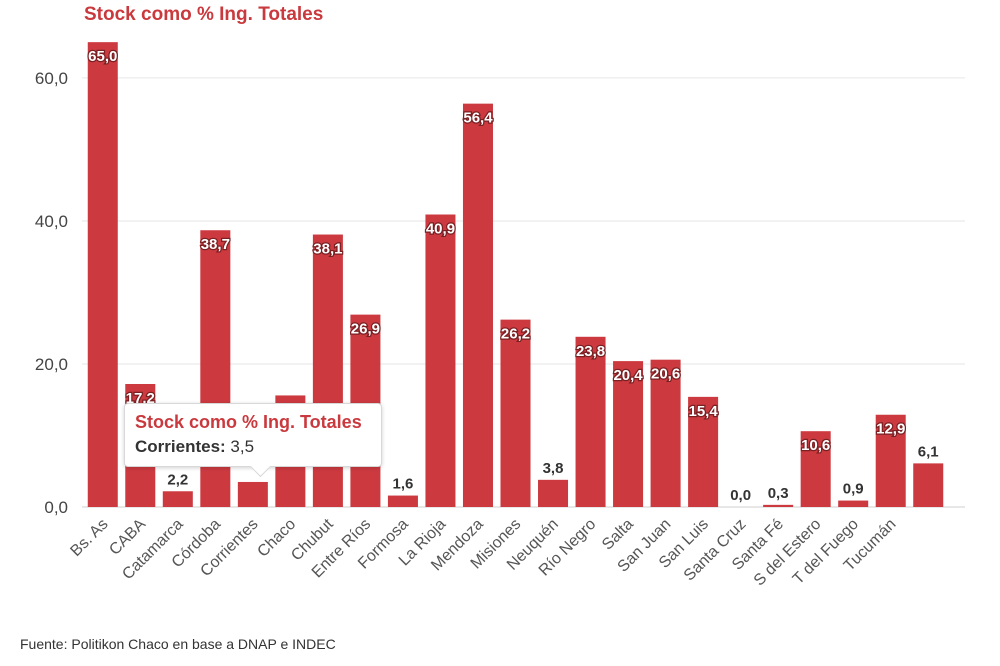  I want to click on data-label: 12,9, so click(890, 429).